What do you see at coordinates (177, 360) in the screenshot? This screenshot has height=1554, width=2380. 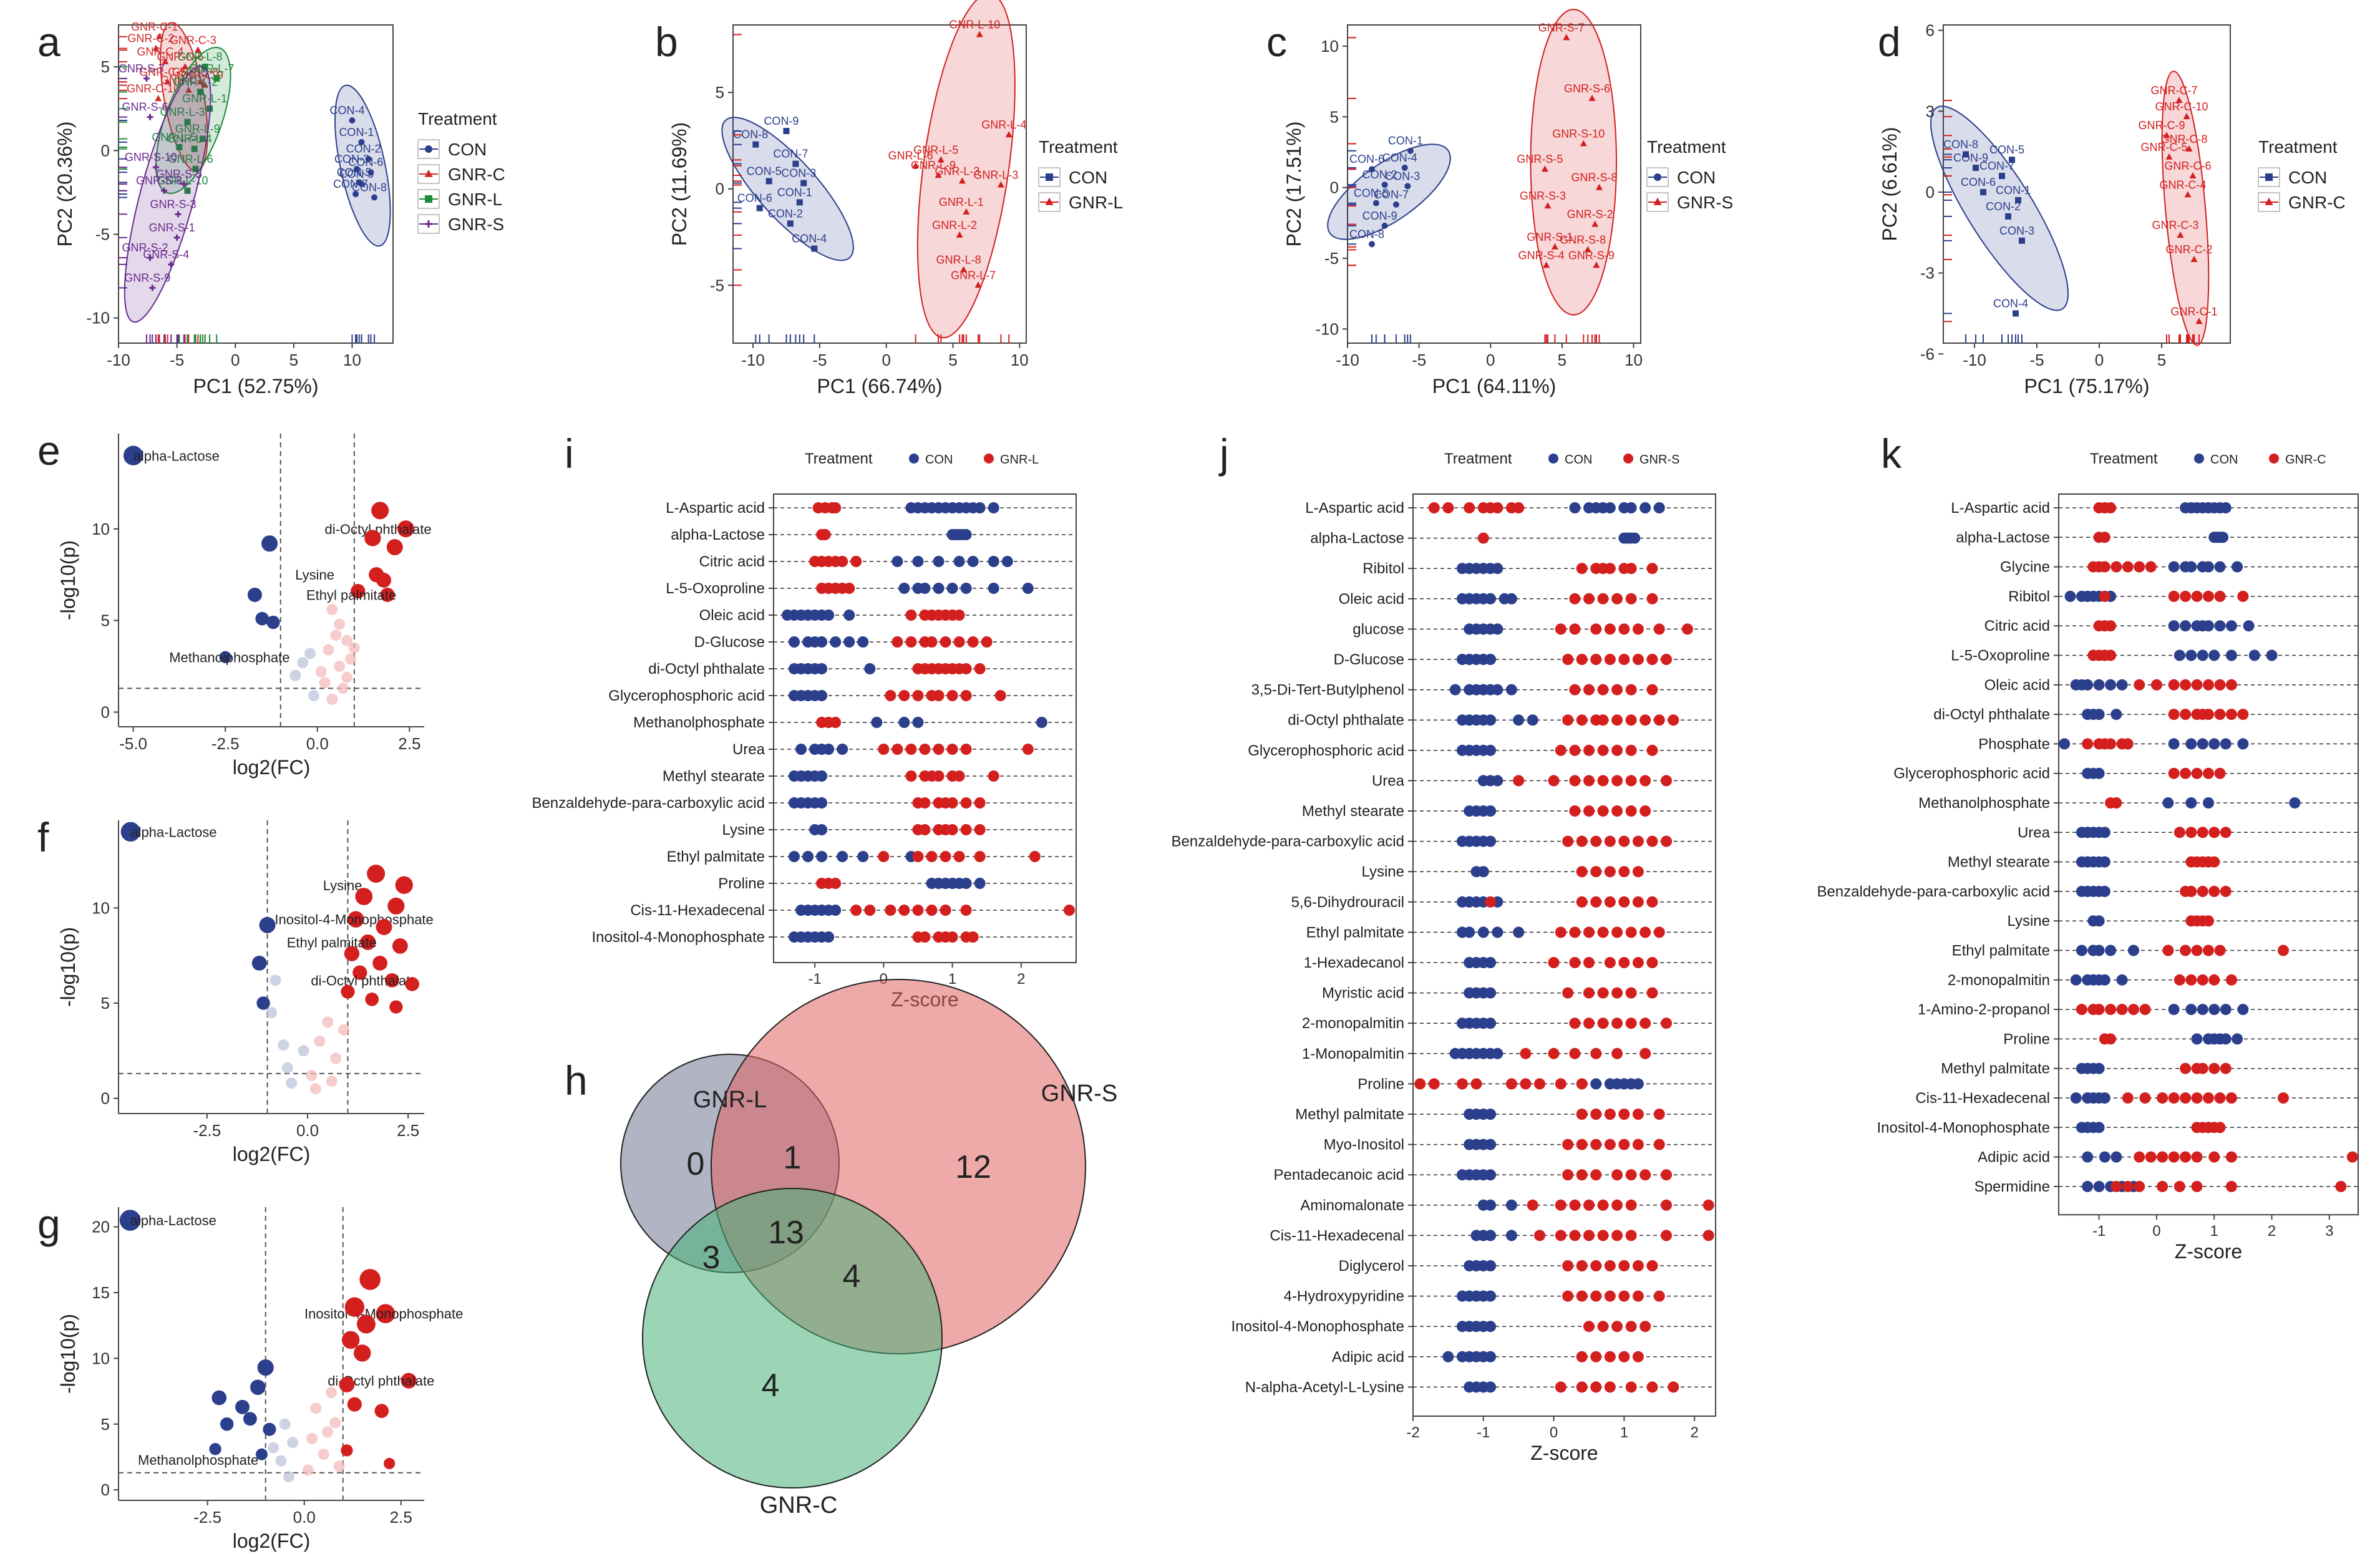 I see `x-tick-label: -5` at bounding box center [177, 360].